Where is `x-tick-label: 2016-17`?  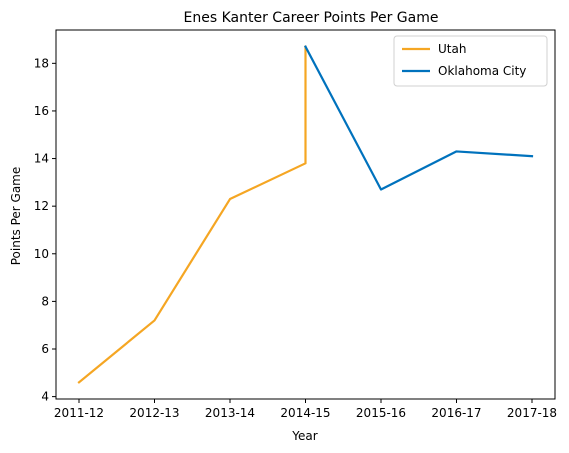 x-tick-label: 2016-17 is located at coordinates (456, 413).